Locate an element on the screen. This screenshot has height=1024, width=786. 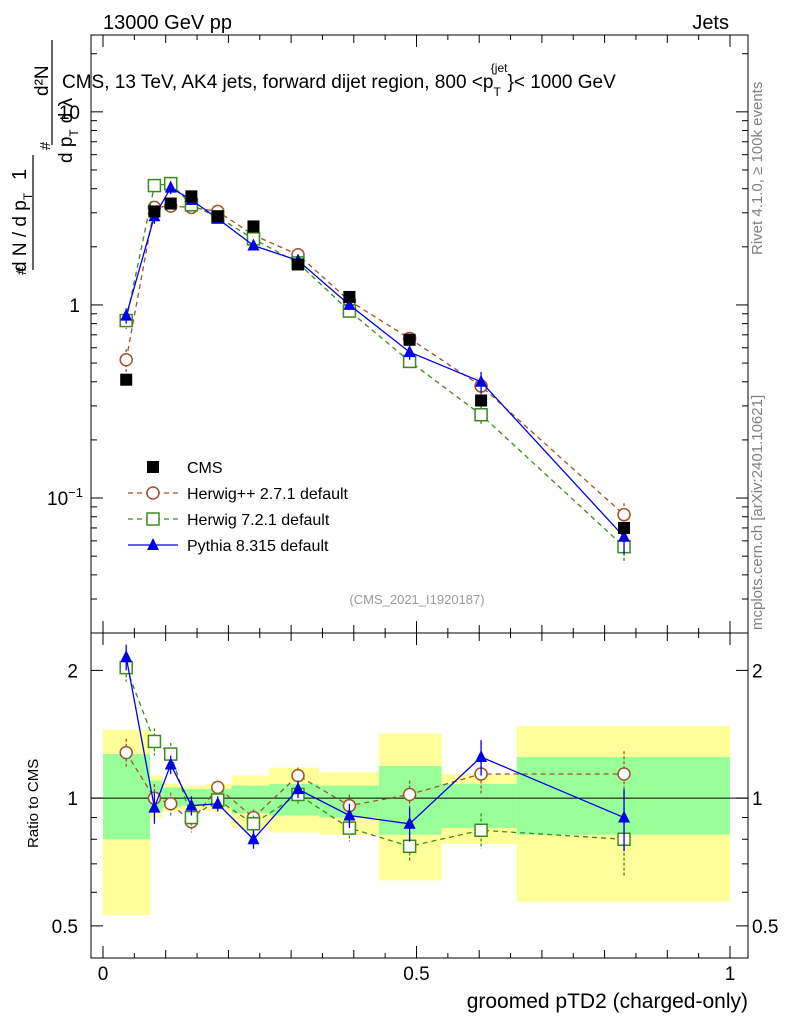
legend-marker-pythia is located at coordinates (153, 544).